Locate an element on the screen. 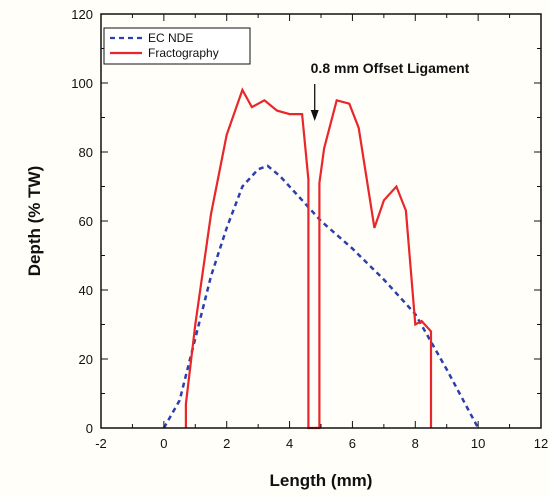 This screenshot has width=550, height=497. x-tick-label: -2 is located at coordinates (101, 443).